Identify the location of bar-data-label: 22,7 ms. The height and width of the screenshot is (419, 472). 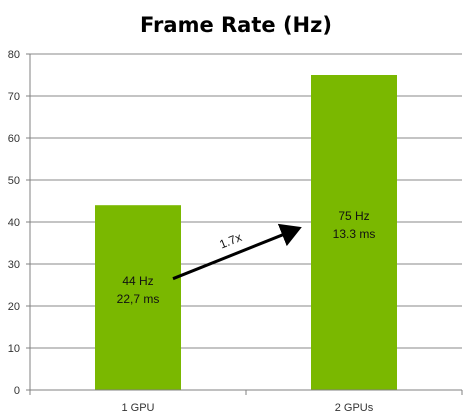
(138, 299).